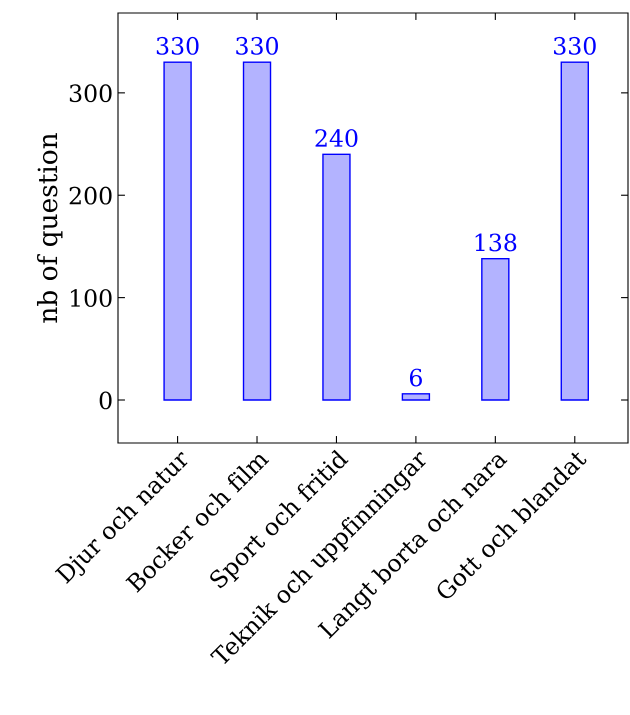 The height and width of the screenshot is (715, 630). What do you see at coordinates (337, 138) in the screenshot?
I see `data-label: 240` at bounding box center [337, 138].